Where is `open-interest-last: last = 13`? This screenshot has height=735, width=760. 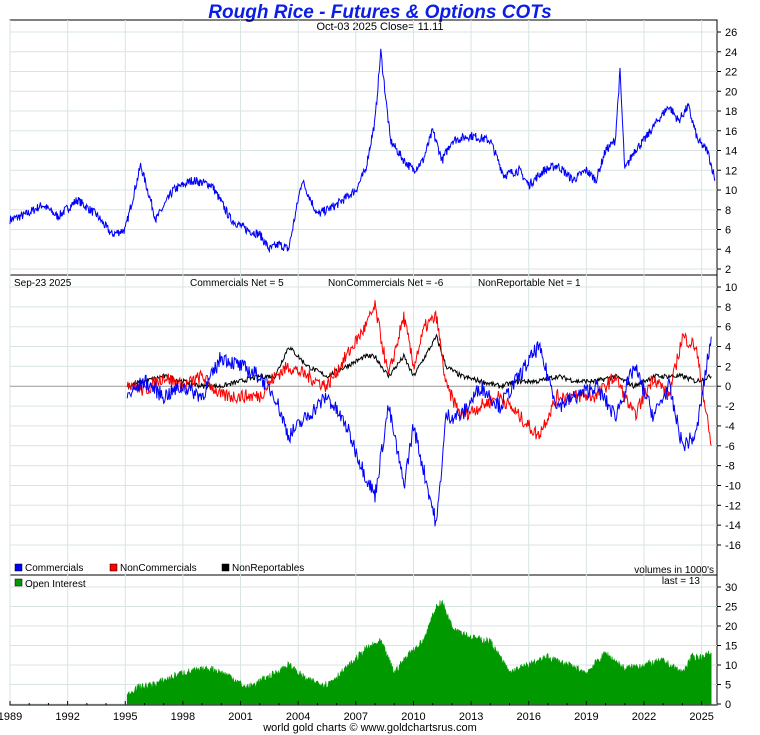
open-interest-last: last = 13 is located at coordinates (681, 581).